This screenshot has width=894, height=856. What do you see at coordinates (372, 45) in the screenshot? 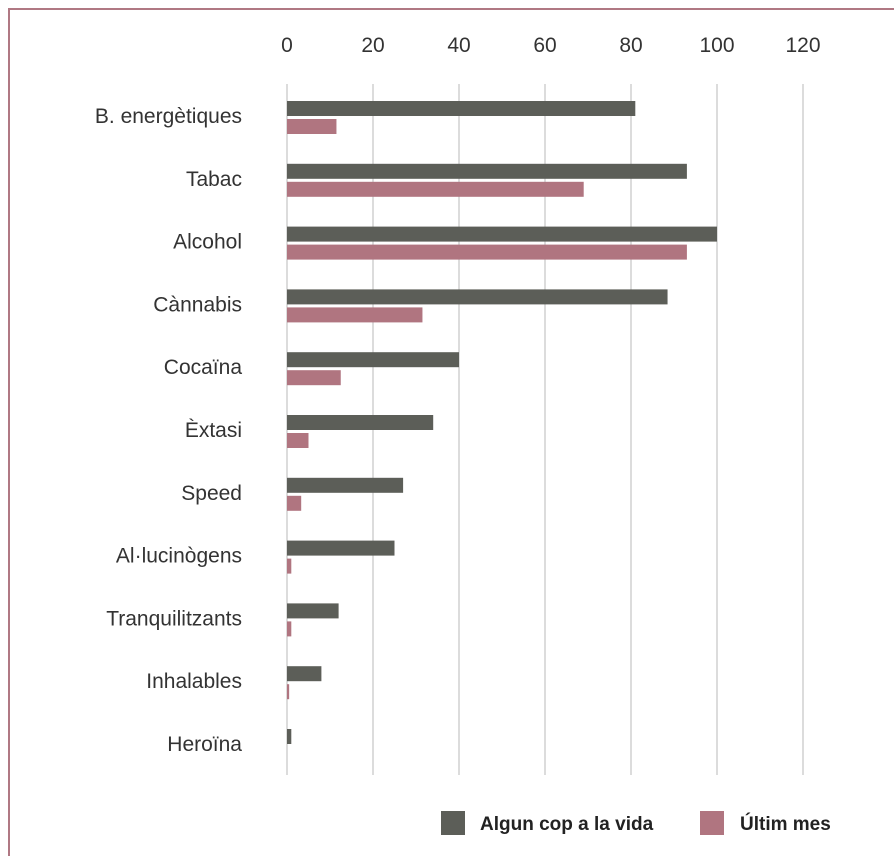
I see `x-tick-label: 20` at bounding box center [372, 45].